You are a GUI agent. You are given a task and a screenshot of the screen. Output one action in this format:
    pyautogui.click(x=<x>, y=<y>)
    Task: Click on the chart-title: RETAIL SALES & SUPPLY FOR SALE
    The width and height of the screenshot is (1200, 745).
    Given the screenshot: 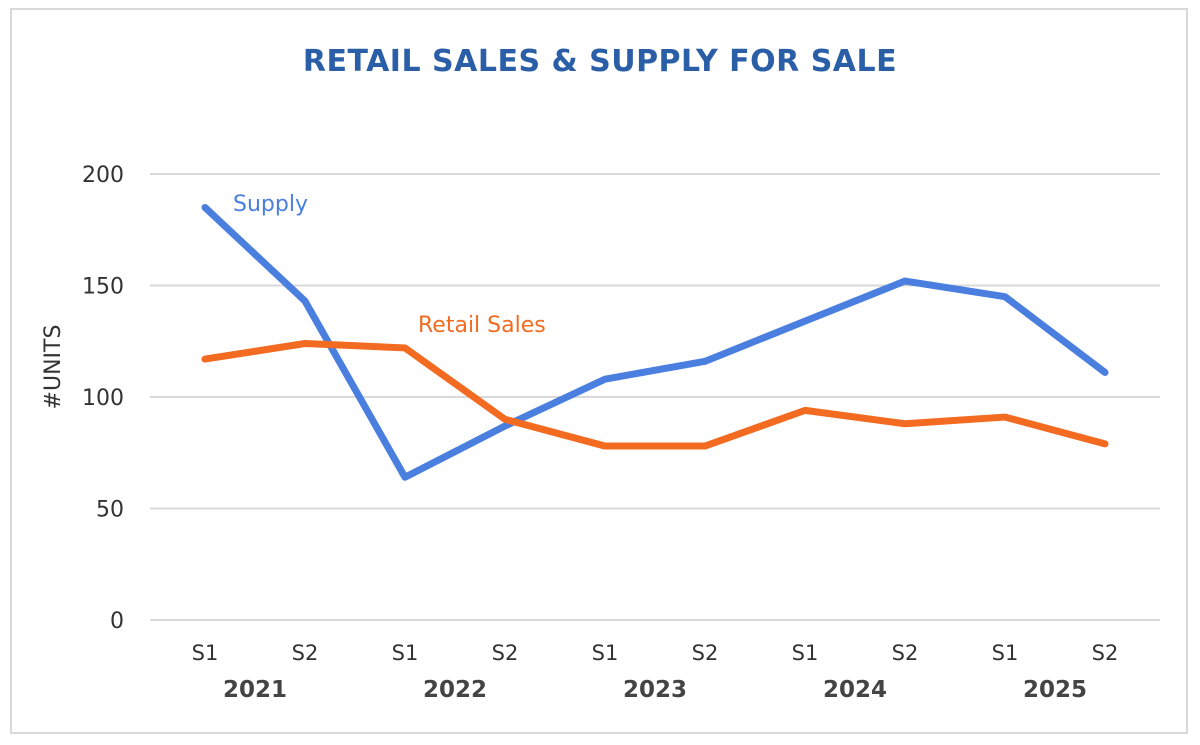 What is the action you would take?
    pyautogui.click(x=600, y=61)
    